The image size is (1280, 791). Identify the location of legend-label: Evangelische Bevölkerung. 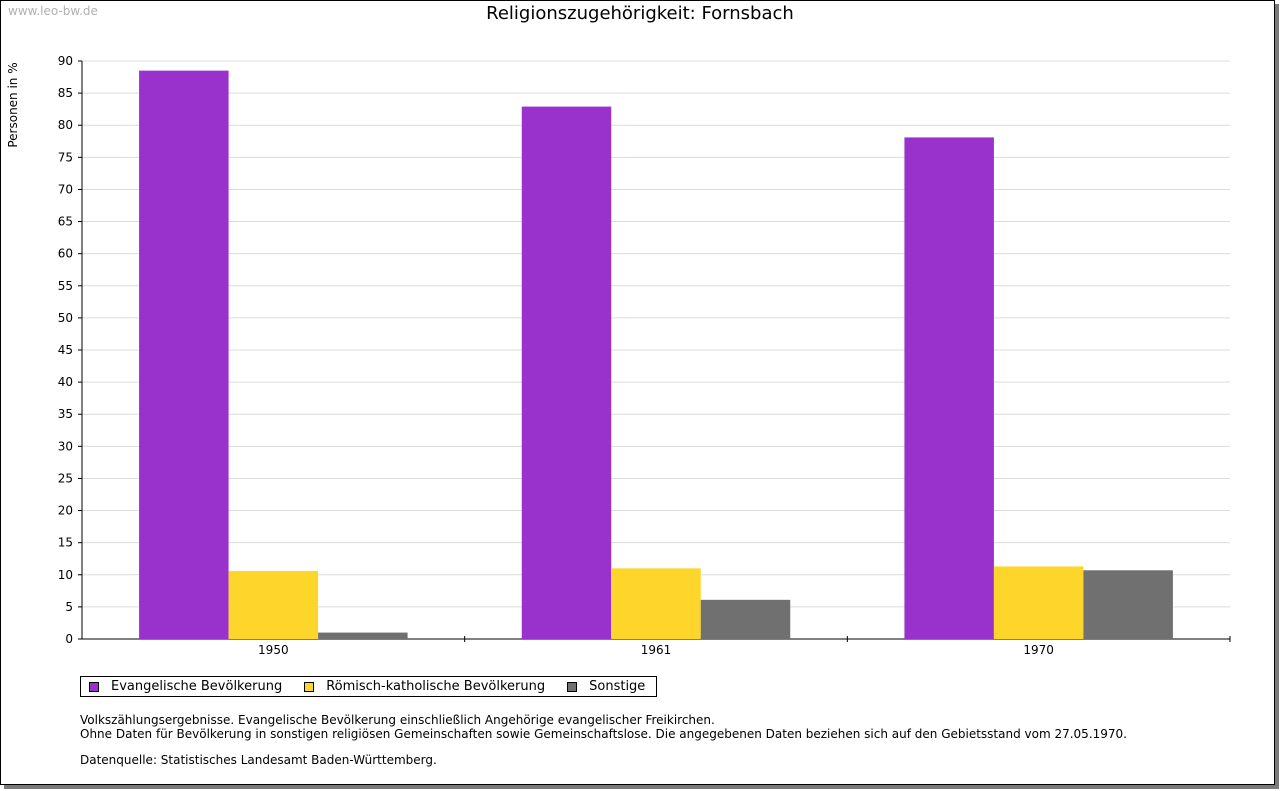
(197, 686).